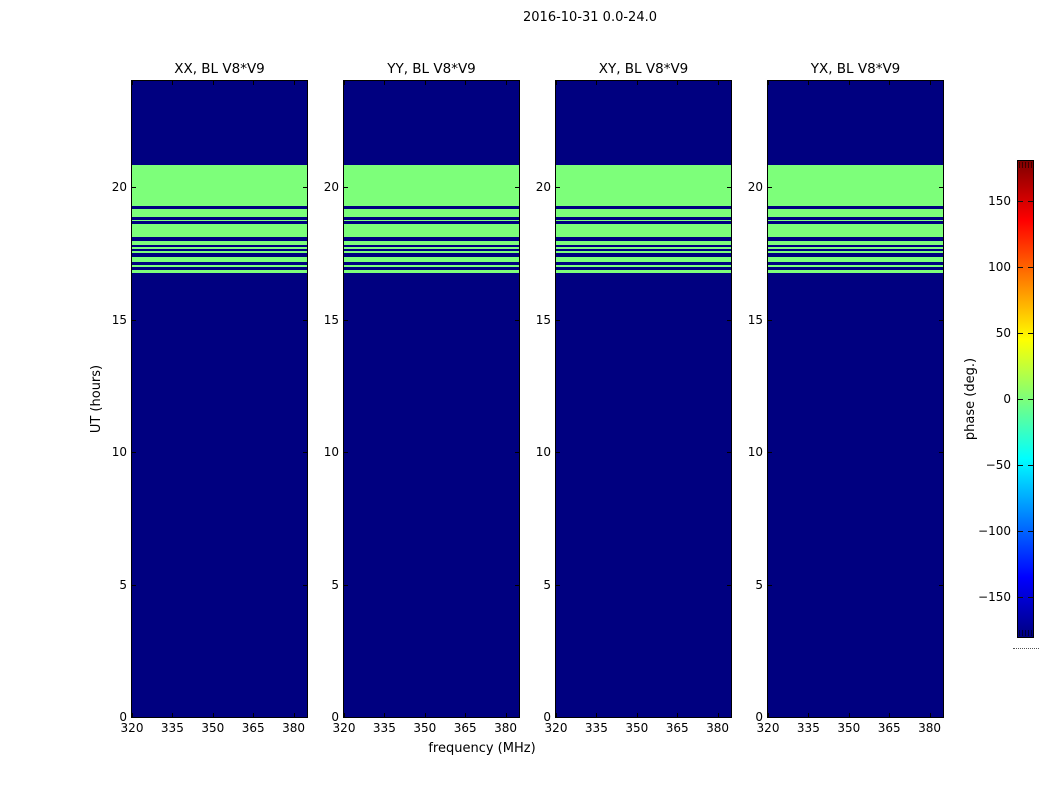  Describe the element at coordinates (994, 531) in the screenshot. I see `colorbar-tick-label: −100` at that location.